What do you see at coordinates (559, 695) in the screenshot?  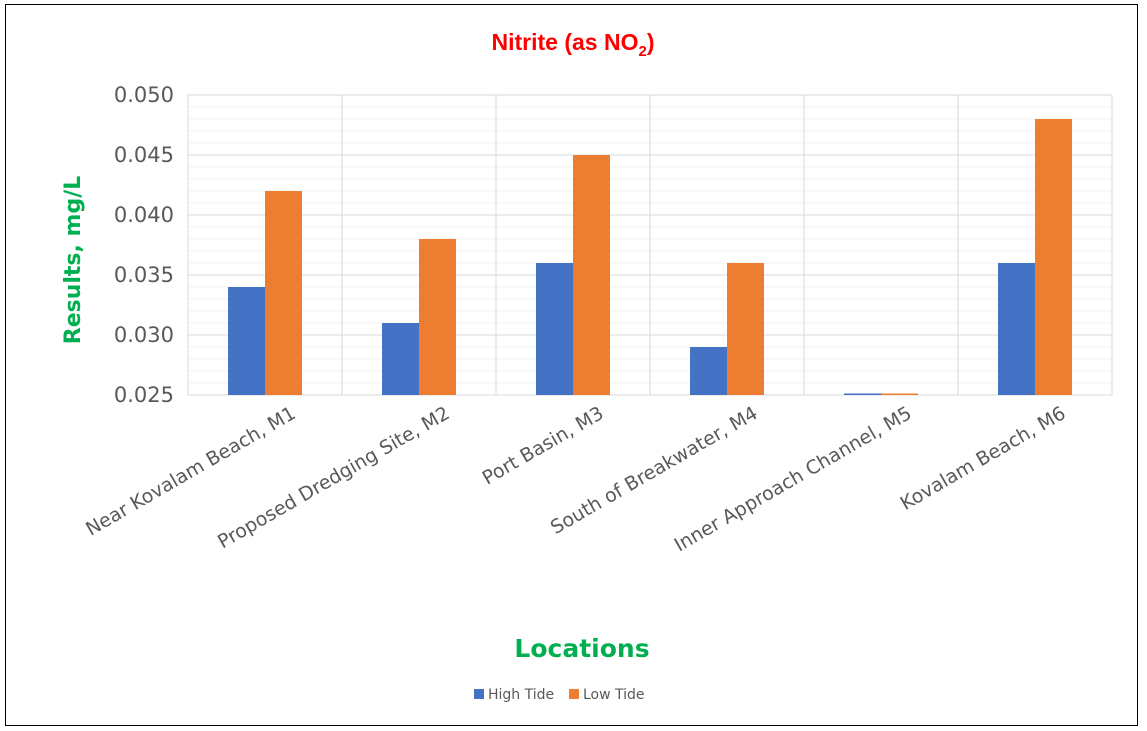 I see `legend: High Tide Low Tide` at bounding box center [559, 695].